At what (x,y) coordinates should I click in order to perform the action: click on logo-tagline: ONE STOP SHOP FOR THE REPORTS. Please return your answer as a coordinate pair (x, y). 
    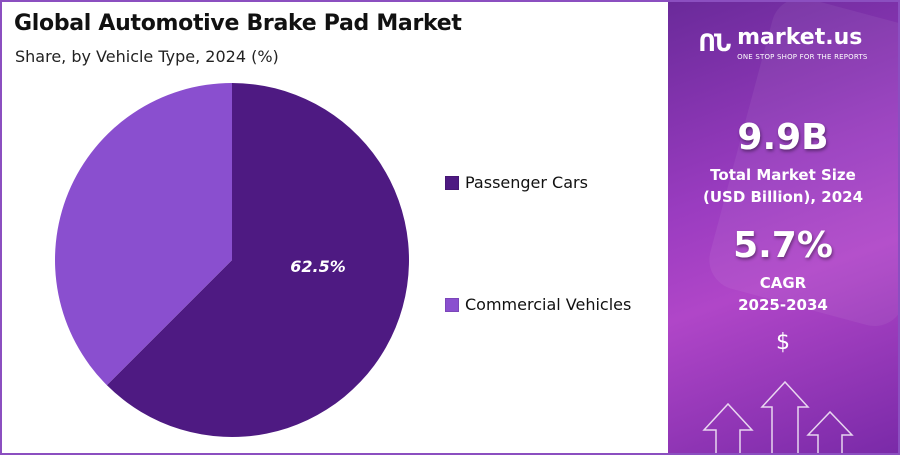
    Looking at the image, I should click on (802, 57).